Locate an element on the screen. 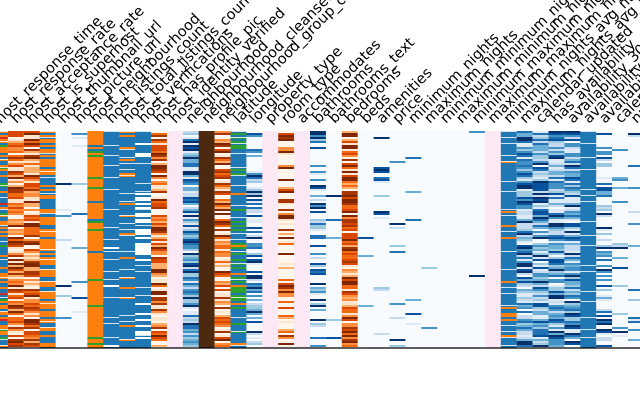  heatmap-column-maximum-maximum-nights is located at coordinates (493, 239).